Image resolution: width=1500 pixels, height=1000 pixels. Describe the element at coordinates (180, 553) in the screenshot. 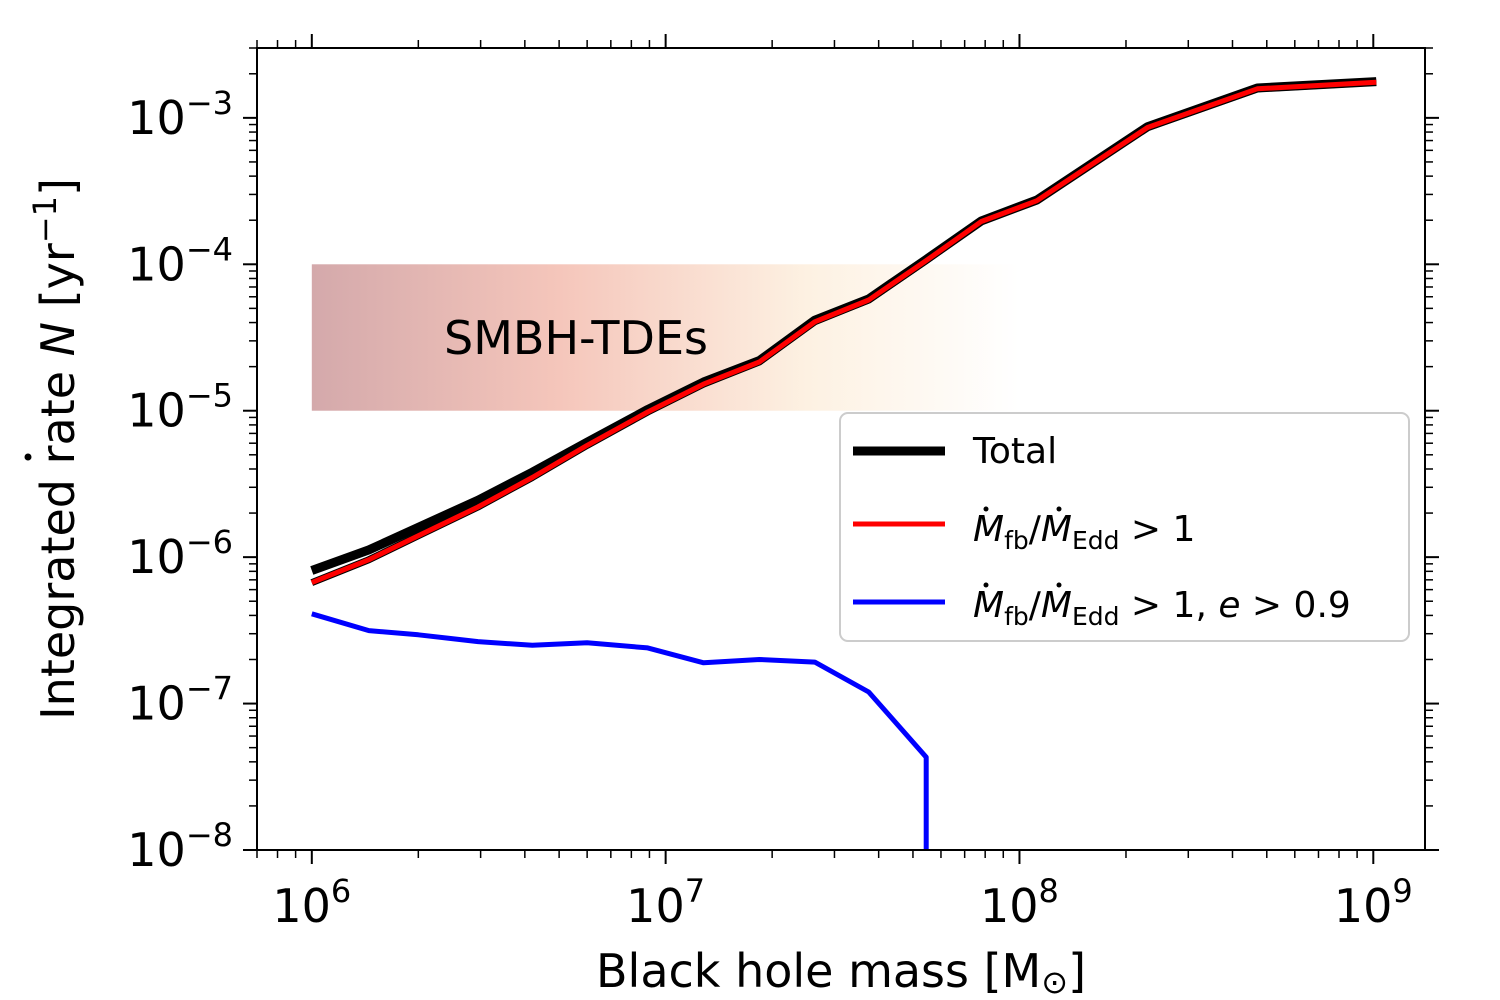

I see `y-tick-label: 10⁻⁶` at that location.